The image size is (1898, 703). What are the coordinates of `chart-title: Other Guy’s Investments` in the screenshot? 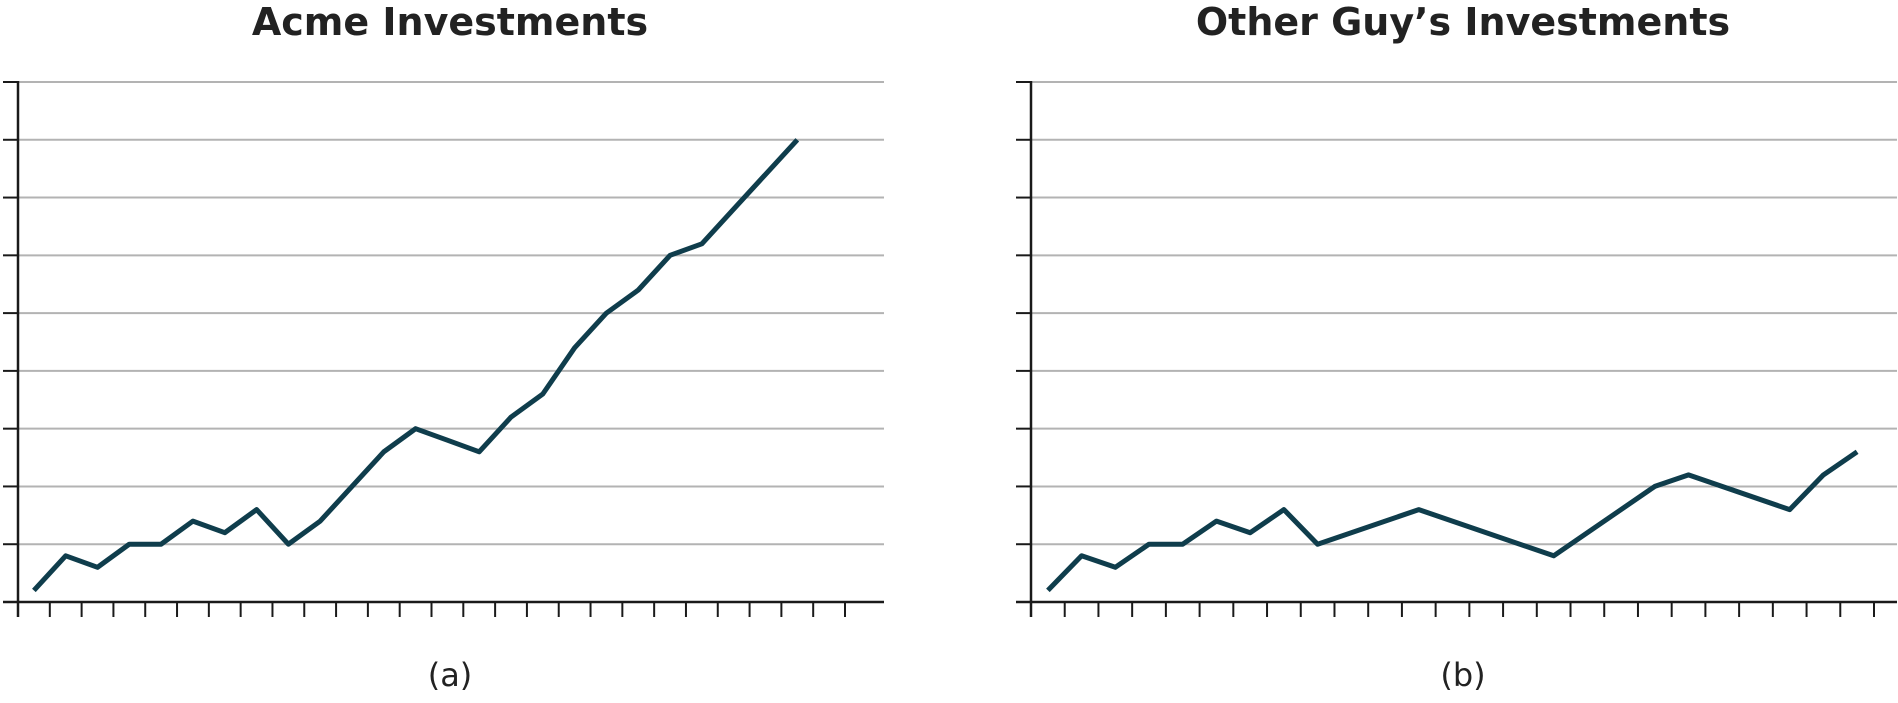 It's located at (1463, 22).